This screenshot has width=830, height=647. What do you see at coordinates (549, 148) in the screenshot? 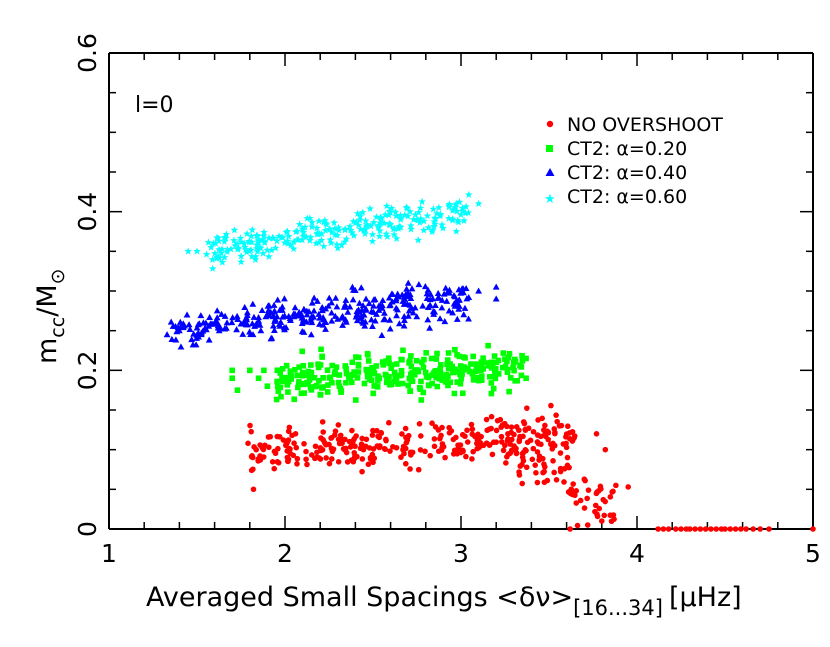
I see `legend-marker-square` at bounding box center [549, 148].